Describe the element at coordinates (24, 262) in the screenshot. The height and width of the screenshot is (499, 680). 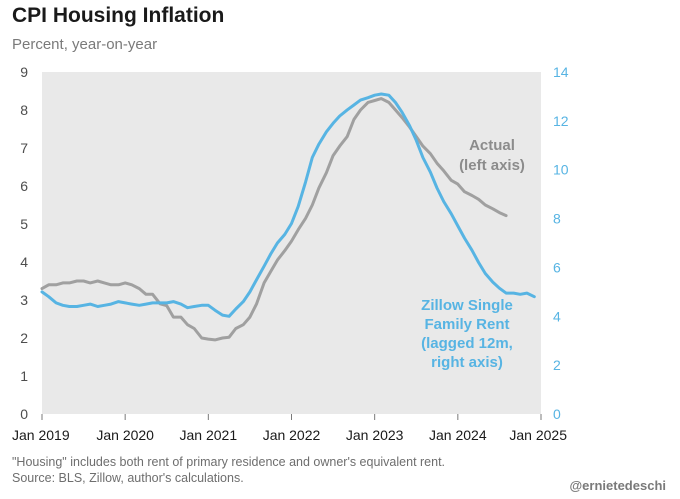
I see `left-tick-label: 4` at that location.